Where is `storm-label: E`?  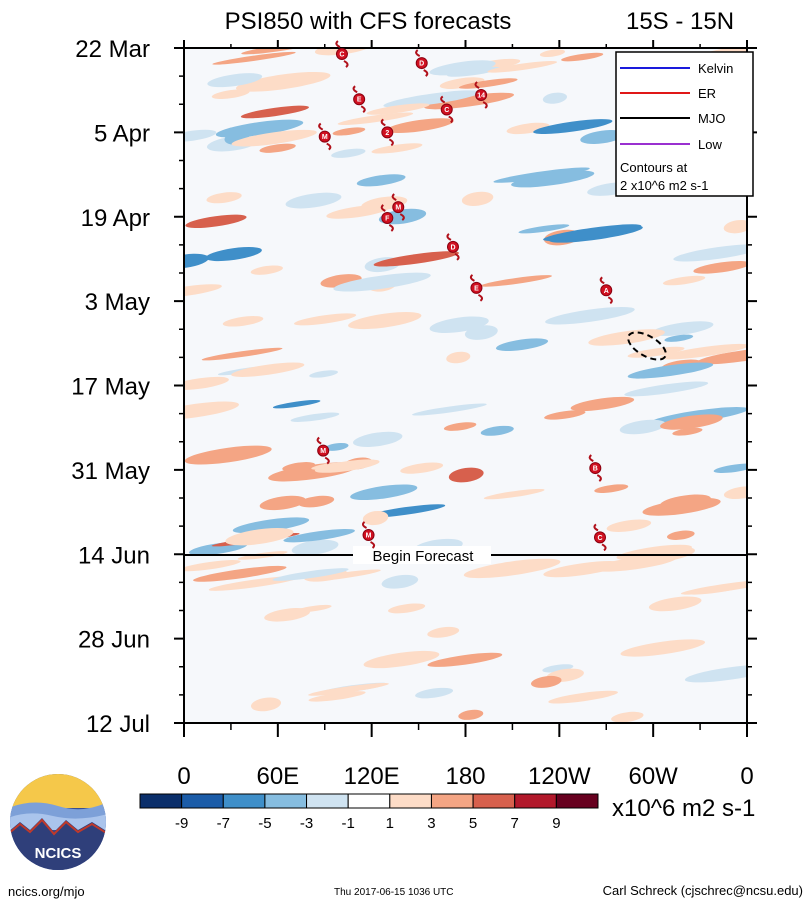
storm-label: E is located at coordinates (476, 288).